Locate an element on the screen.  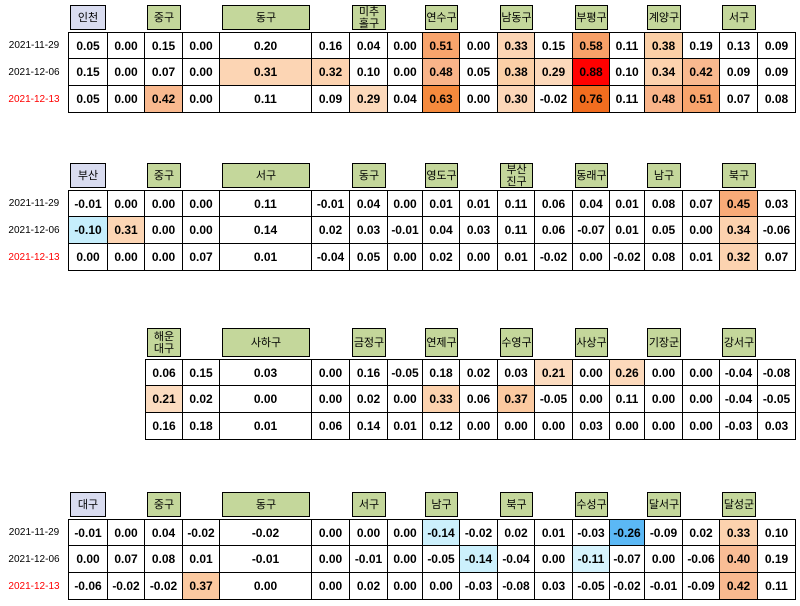
value-cell: 0.20 is located at coordinates (266, 45).